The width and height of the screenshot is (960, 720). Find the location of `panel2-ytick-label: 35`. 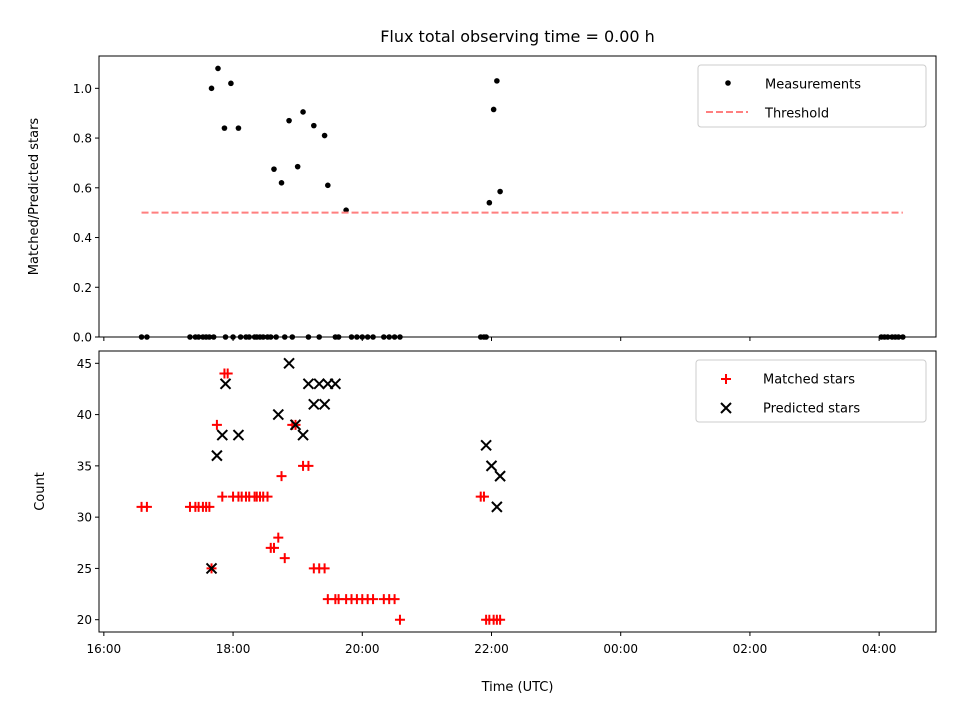

panel2-ytick-label: 35 is located at coordinates (84, 466).